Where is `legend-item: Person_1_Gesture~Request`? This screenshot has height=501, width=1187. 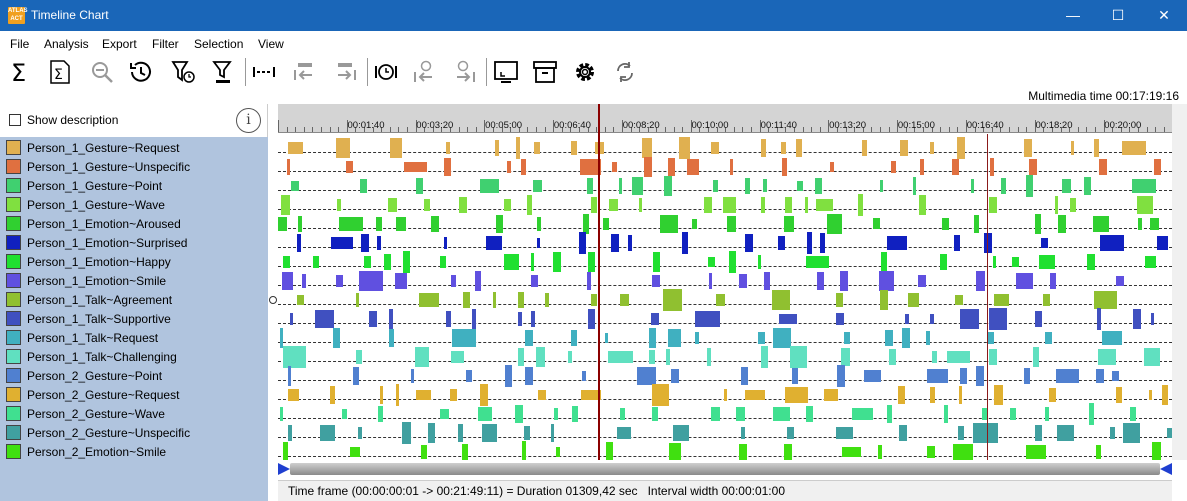
legend-item: Person_1_Gesture~Request is located at coordinates (134, 147).